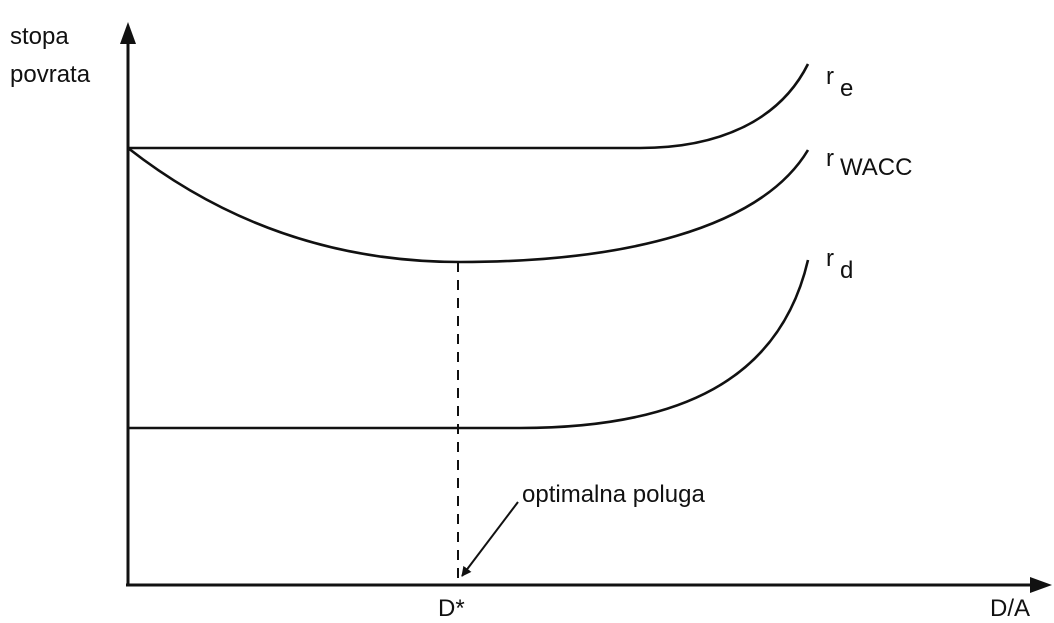 The height and width of the screenshot is (623, 1054). Describe the element at coordinates (50, 74) in the screenshot. I see `y-label: povrata` at that location.